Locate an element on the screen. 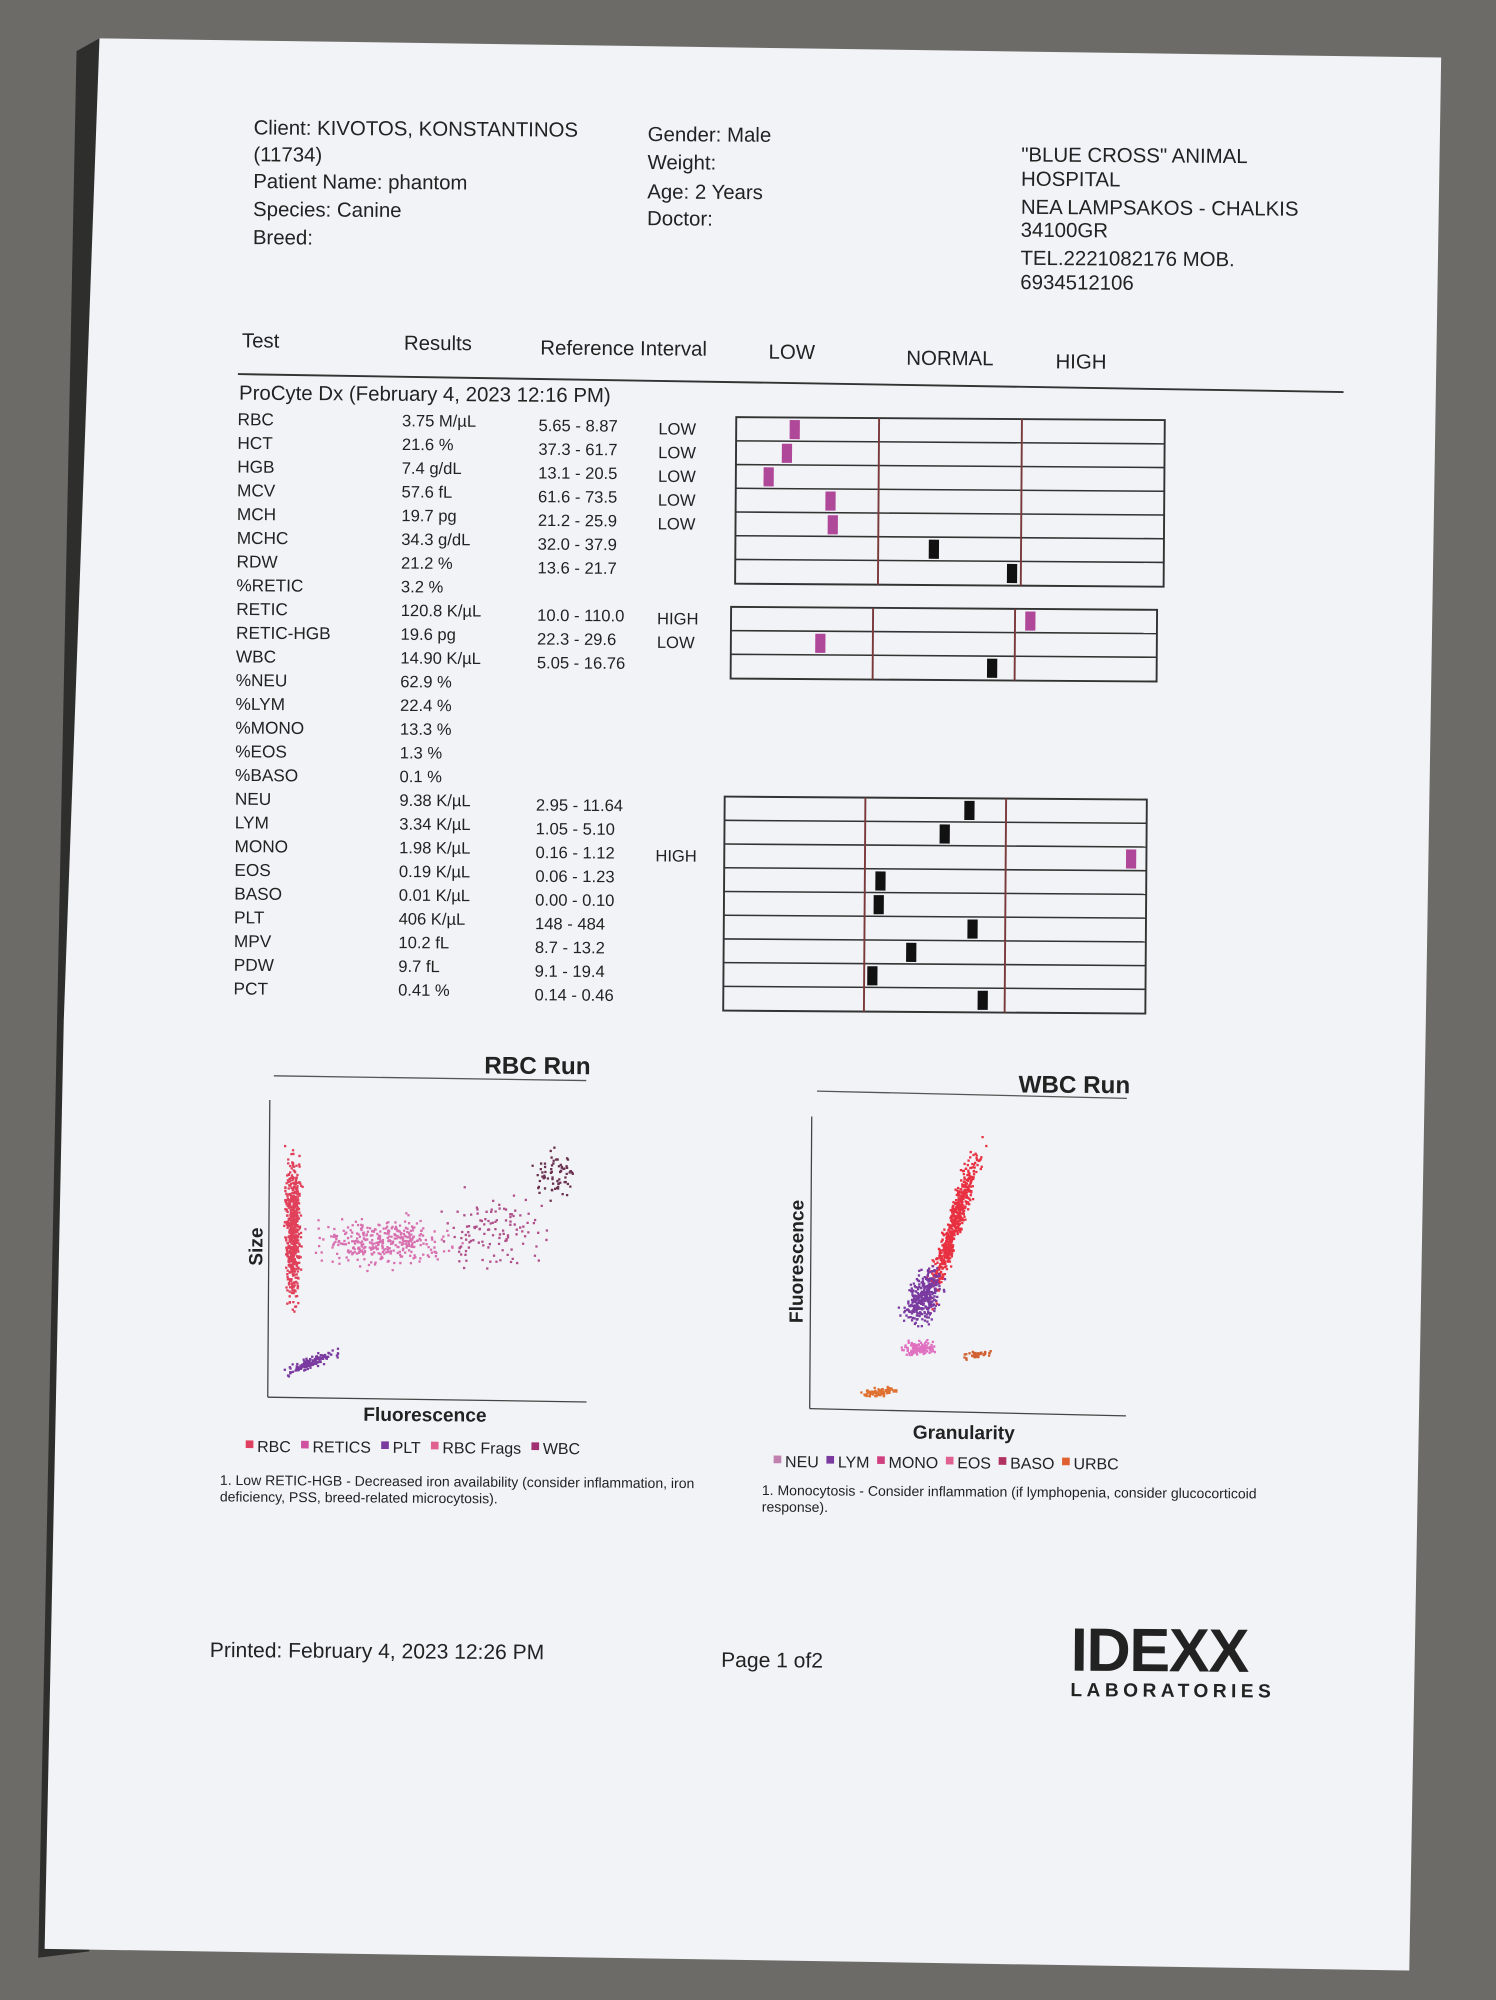 The image size is (1496, 2000). axis-label: Fluorescence is located at coordinates (798, 1261).